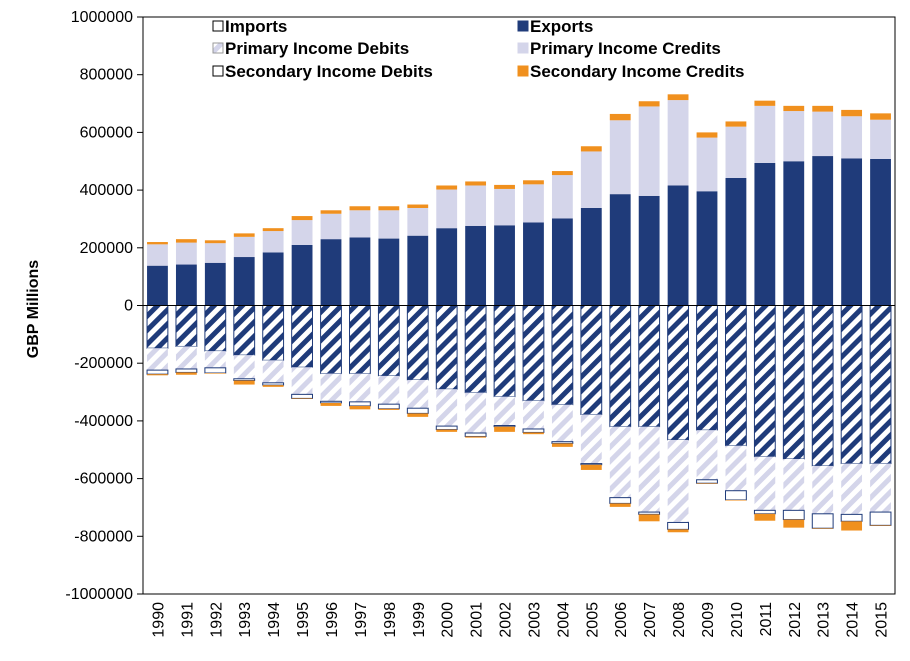 The height and width of the screenshot is (661, 910). I want to click on bar-group-2010, so click(736, 311).